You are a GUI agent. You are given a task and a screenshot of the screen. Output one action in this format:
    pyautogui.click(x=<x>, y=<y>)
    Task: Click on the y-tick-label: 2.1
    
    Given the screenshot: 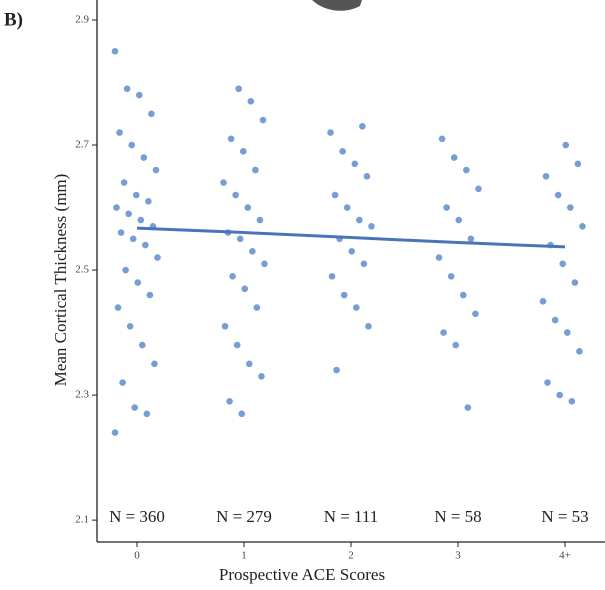 What is the action you would take?
    pyautogui.click(x=82, y=520)
    